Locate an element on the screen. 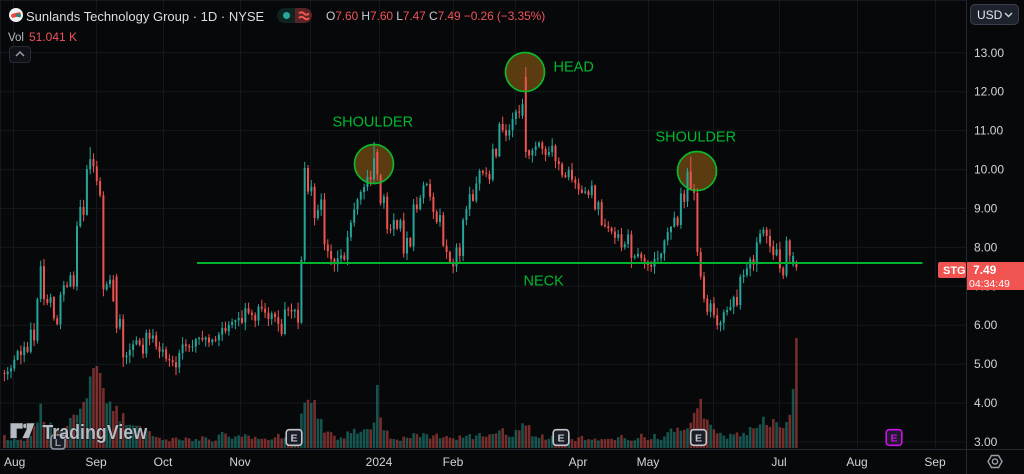  svg-text: Nov is located at coordinates (239, 462).